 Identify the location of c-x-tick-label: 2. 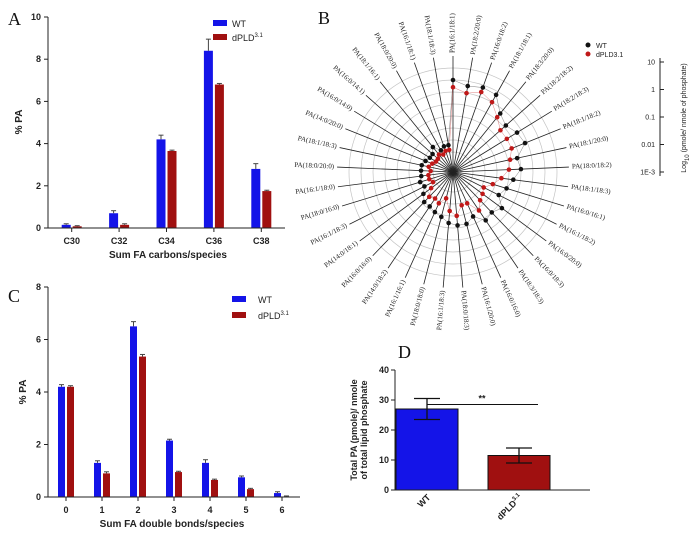
(137, 510).